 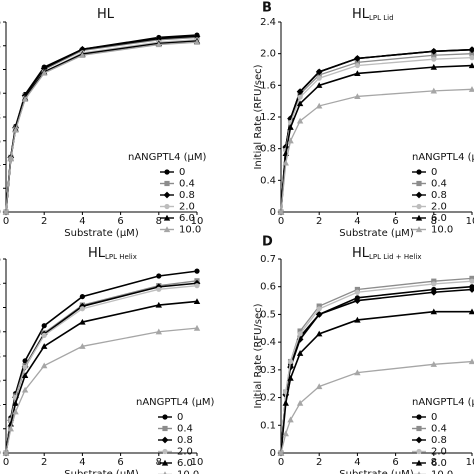 What do you see at coordinates (101, 471) in the screenshot?
I see `x-axis-label: Substrate (μM)` at bounding box center [101, 471].